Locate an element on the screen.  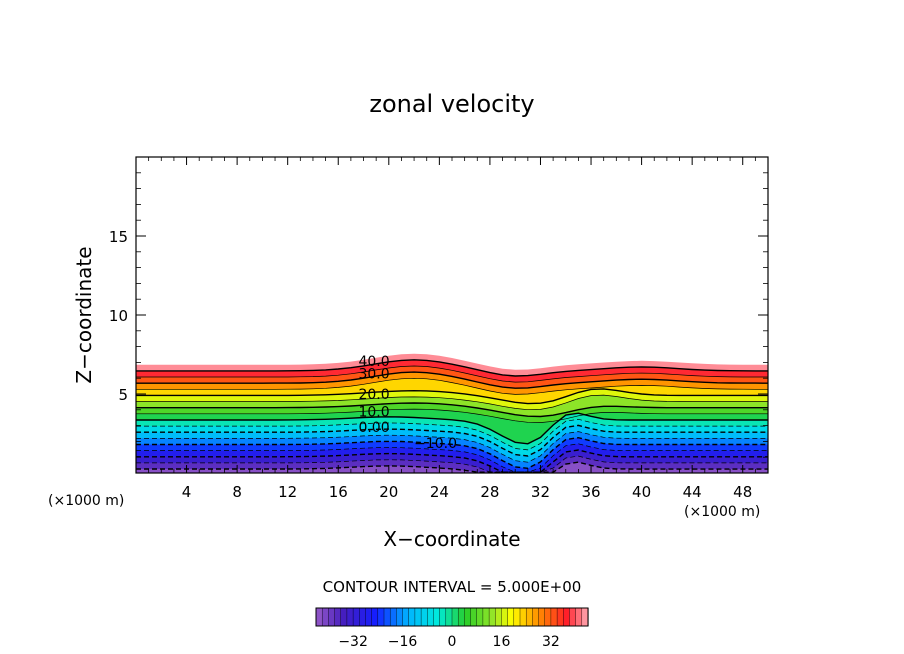
colorbar-tick-label: 0 is located at coordinates (452, 642).